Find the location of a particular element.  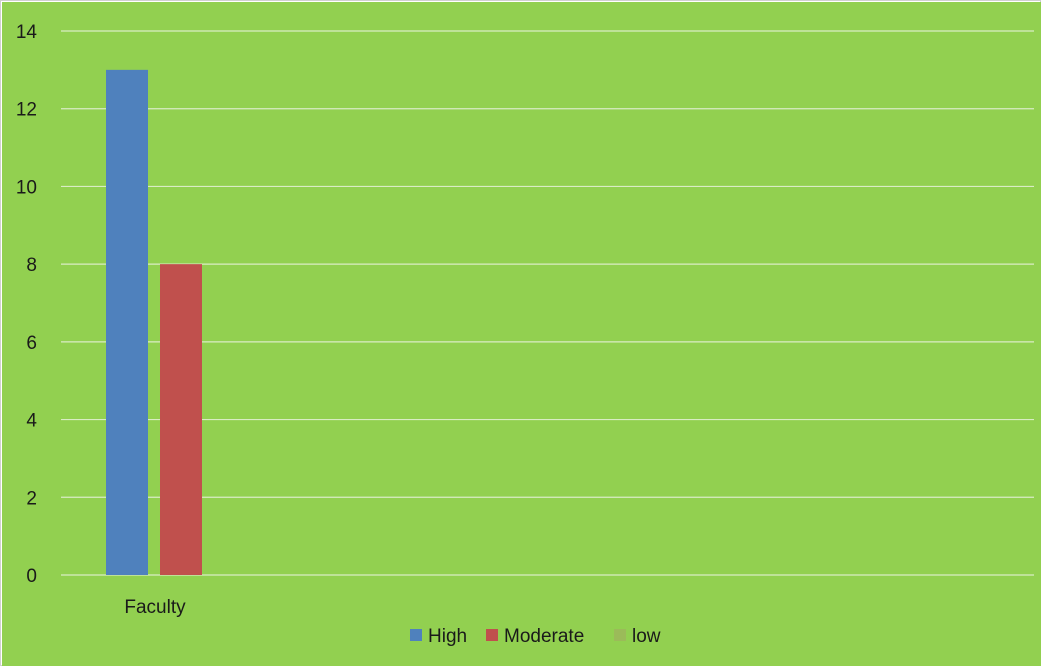

legend-swatch-moderate is located at coordinates (492, 635).